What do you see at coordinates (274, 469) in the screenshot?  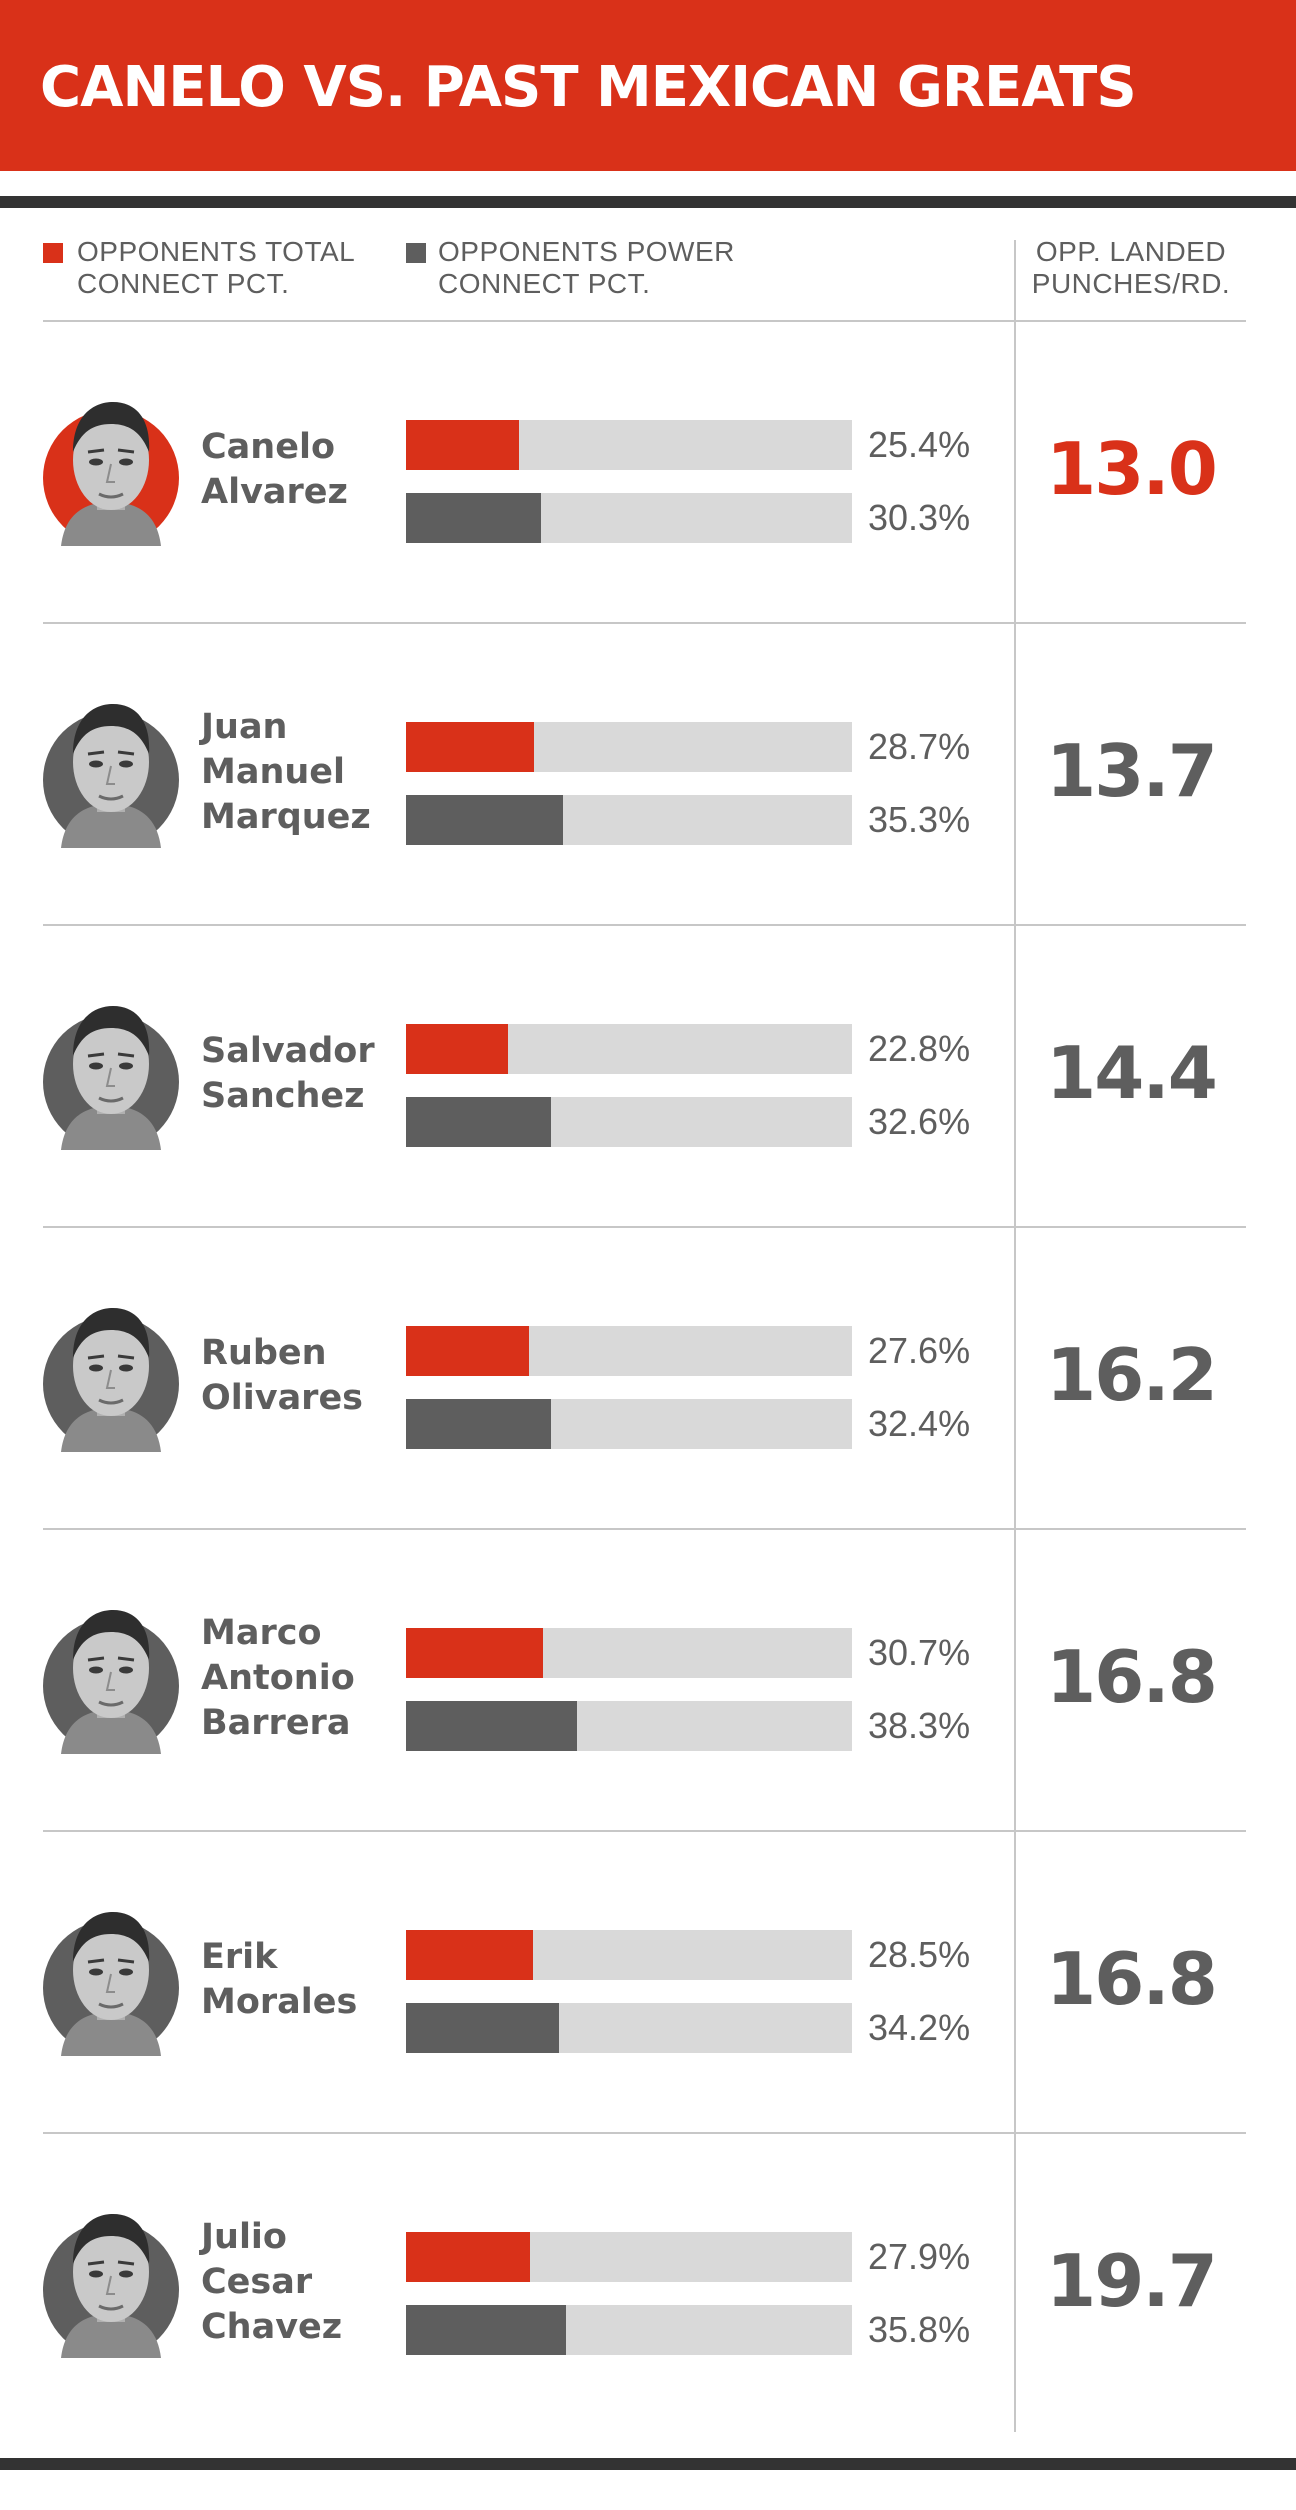 I see `boxer-name: Canelo Alvarez` at bounding box center [274, 469].